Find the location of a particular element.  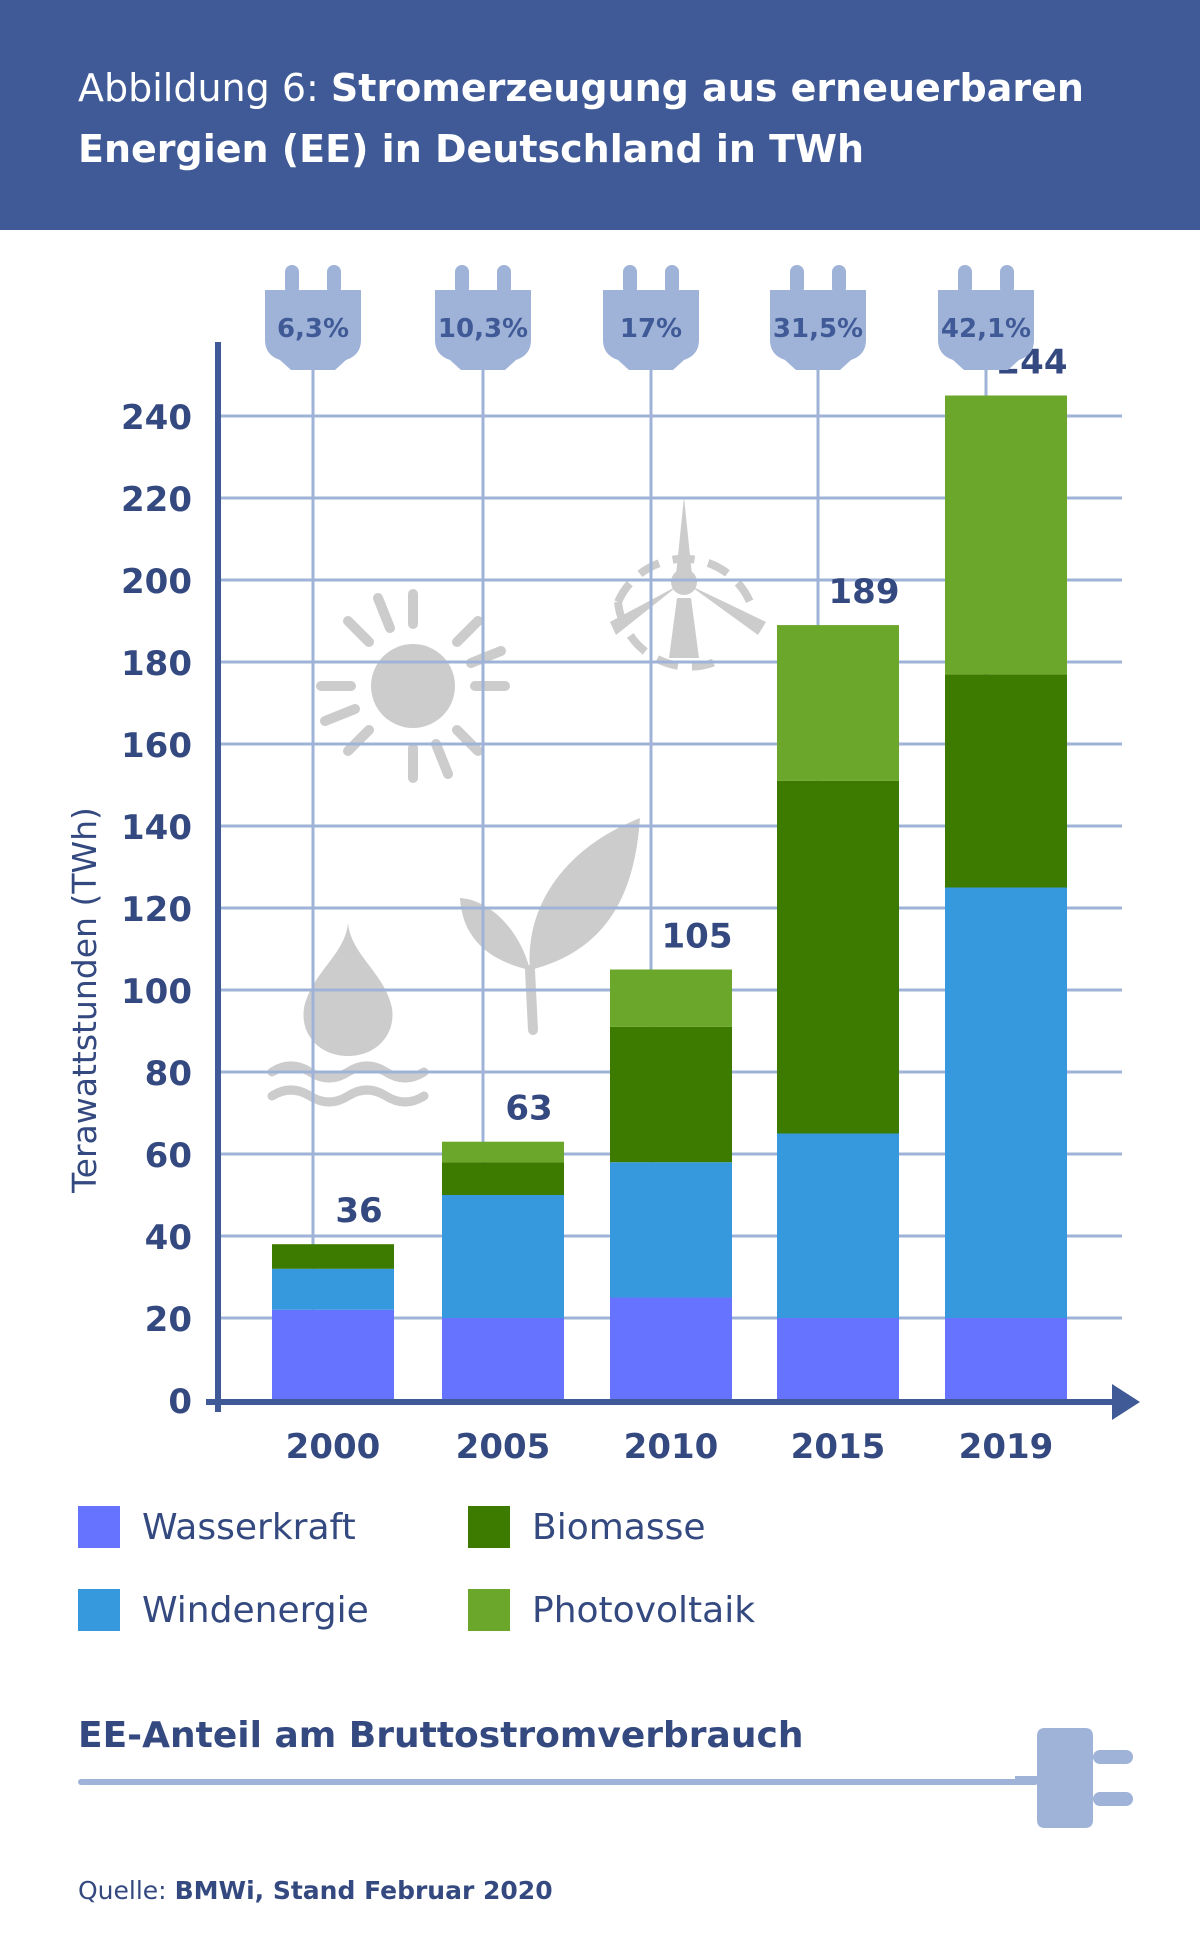

bar-biomasse-2000 is located at coordinates (333, 1256).